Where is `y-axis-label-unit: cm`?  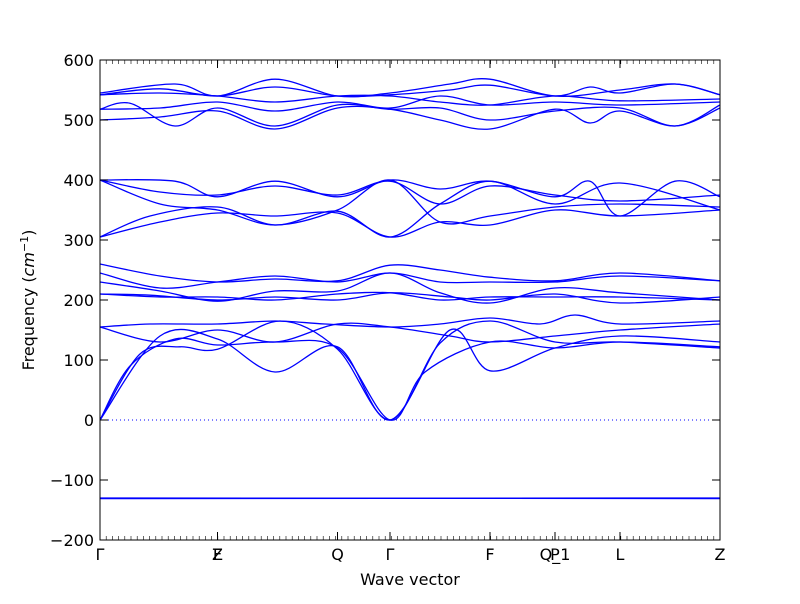
y-axis-label-unit: cm is located at coordinates (28, 264).